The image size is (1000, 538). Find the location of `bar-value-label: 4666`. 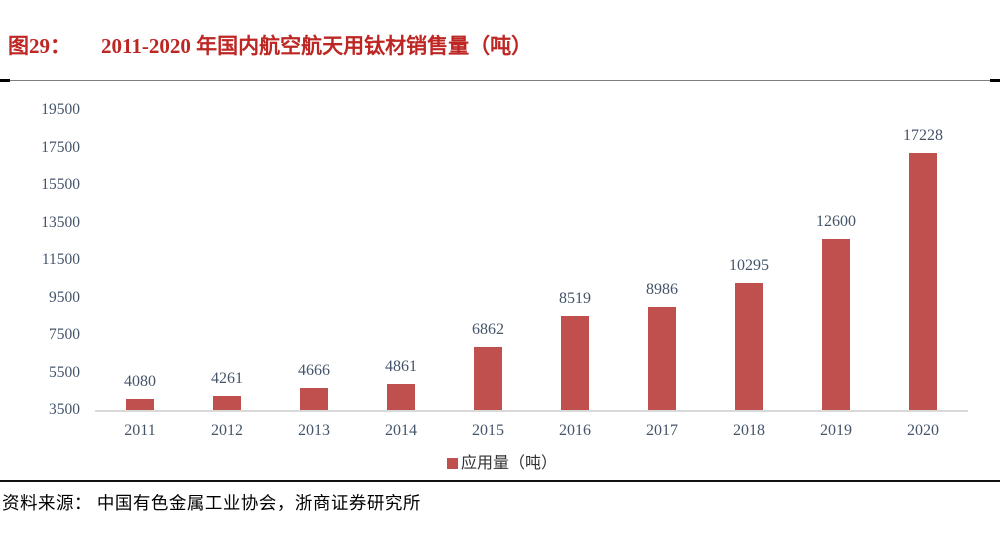

bar-value-label: 4666 is located at coordinates (314, 371).